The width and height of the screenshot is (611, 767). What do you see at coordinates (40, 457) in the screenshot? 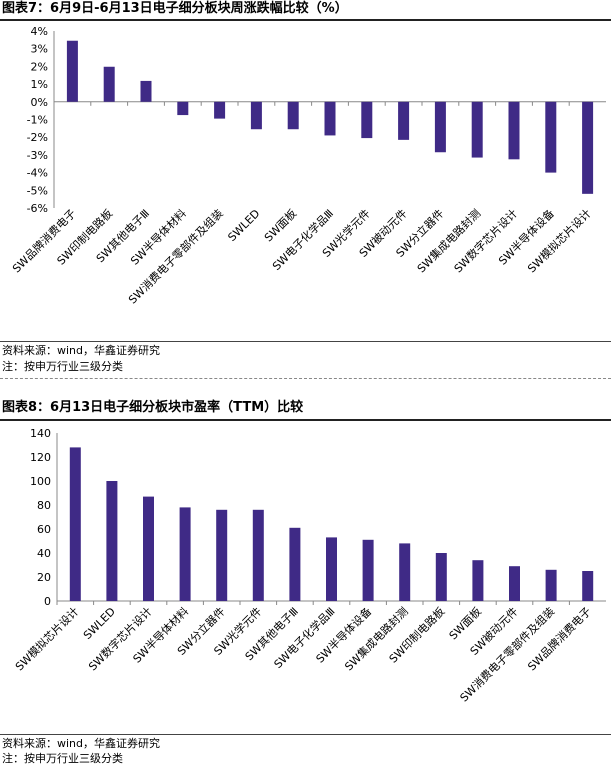
I see `y-tick-label: 120` at bounding box center [40, 457].